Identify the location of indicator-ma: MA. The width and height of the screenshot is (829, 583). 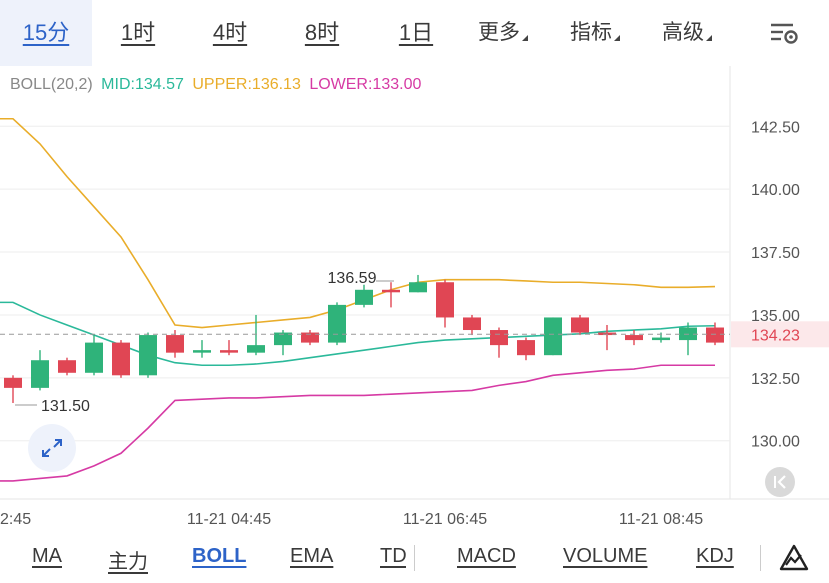
(47, 556).